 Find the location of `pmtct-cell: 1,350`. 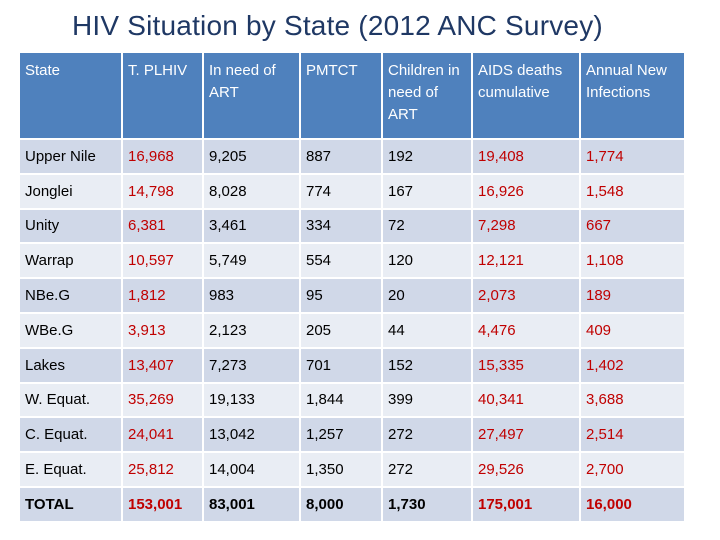

pmtct-cell: 1,350 is located at coordinates (341, 469).